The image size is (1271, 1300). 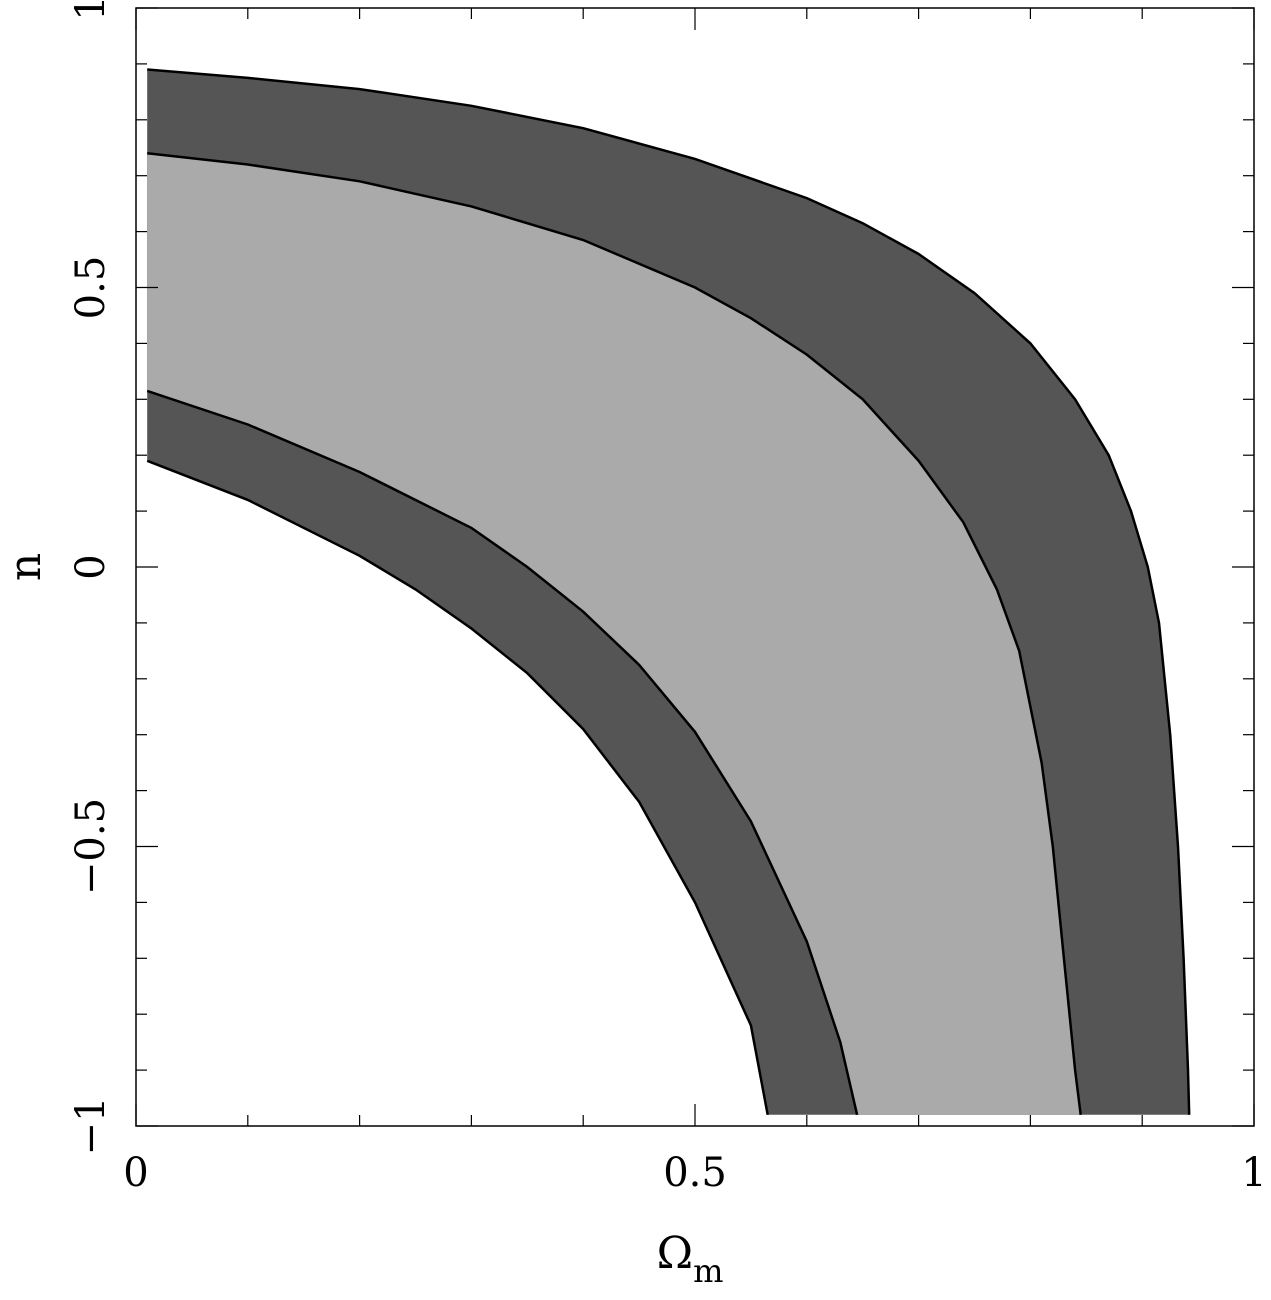 What do you see at coordinates (91, 288) in the screenshot?
I see `y-tick-label: 0.5` at bounding box center [91, 288].